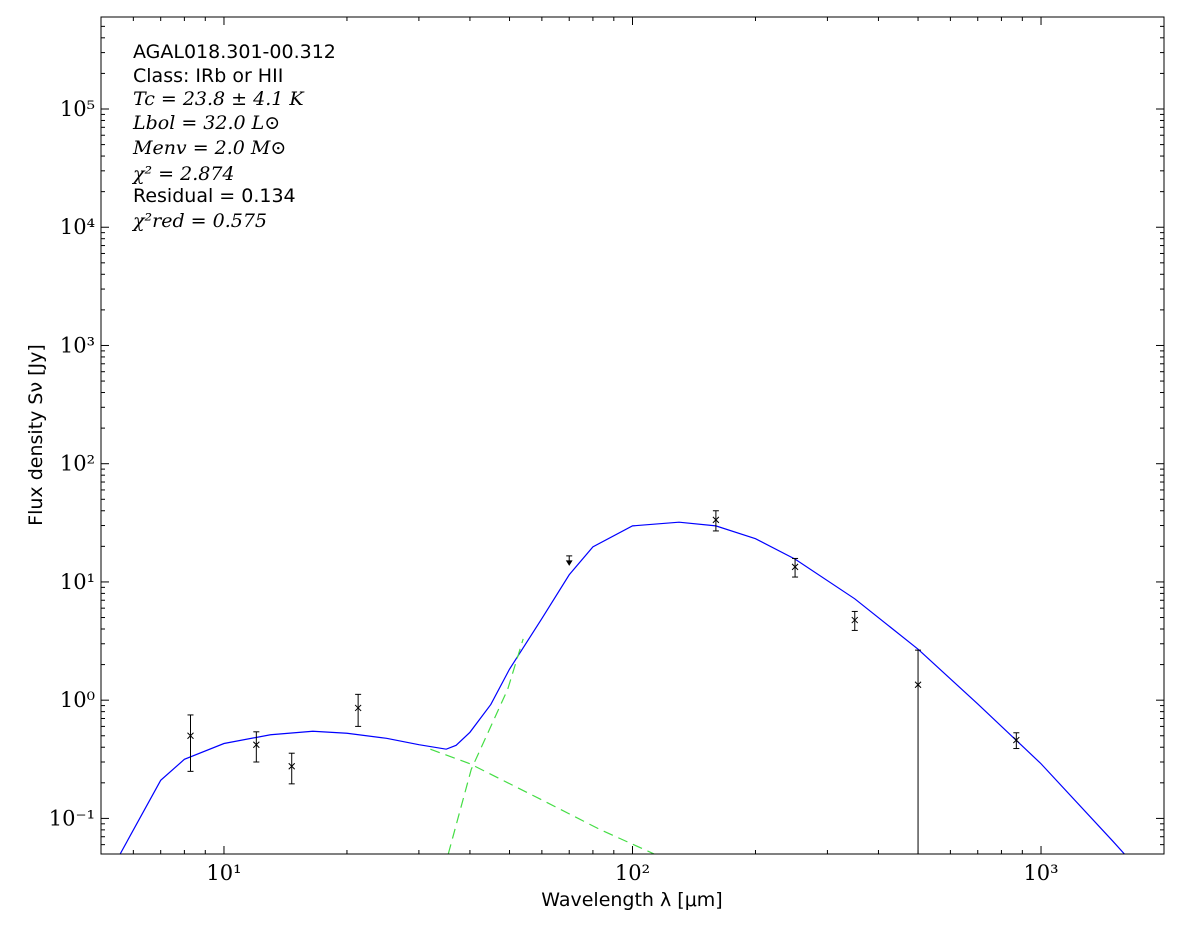 The width and height of the screenshot is (1200, 938). I want to click on annotation: χ²red = 0.575, so click(199, 221).